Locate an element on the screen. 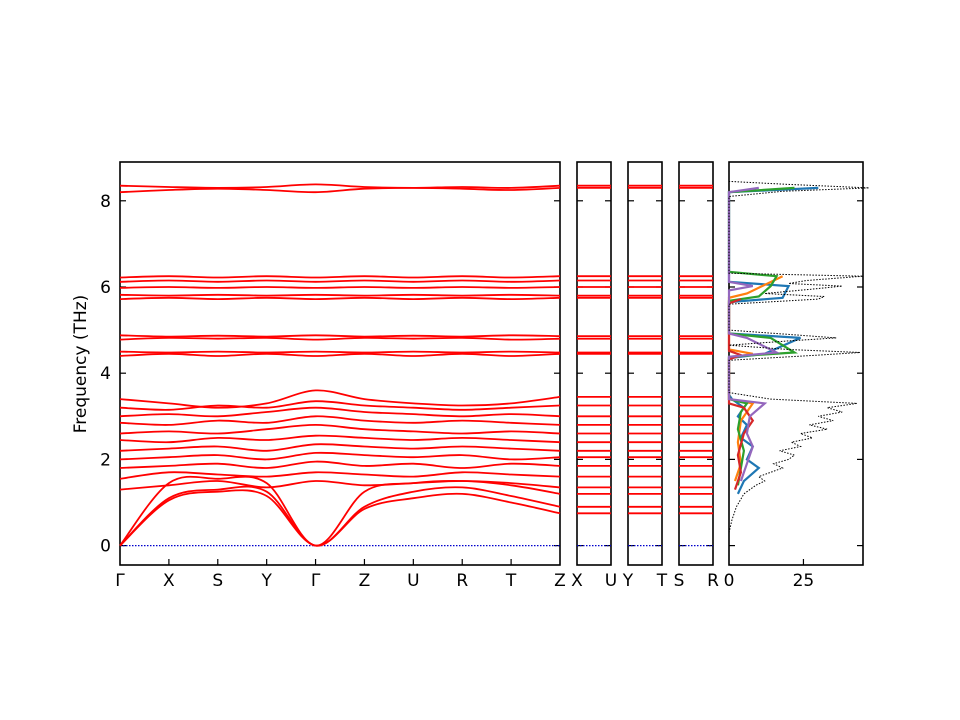  y-axis-label: Frequency (THz) is located at coordinates (81, 364).